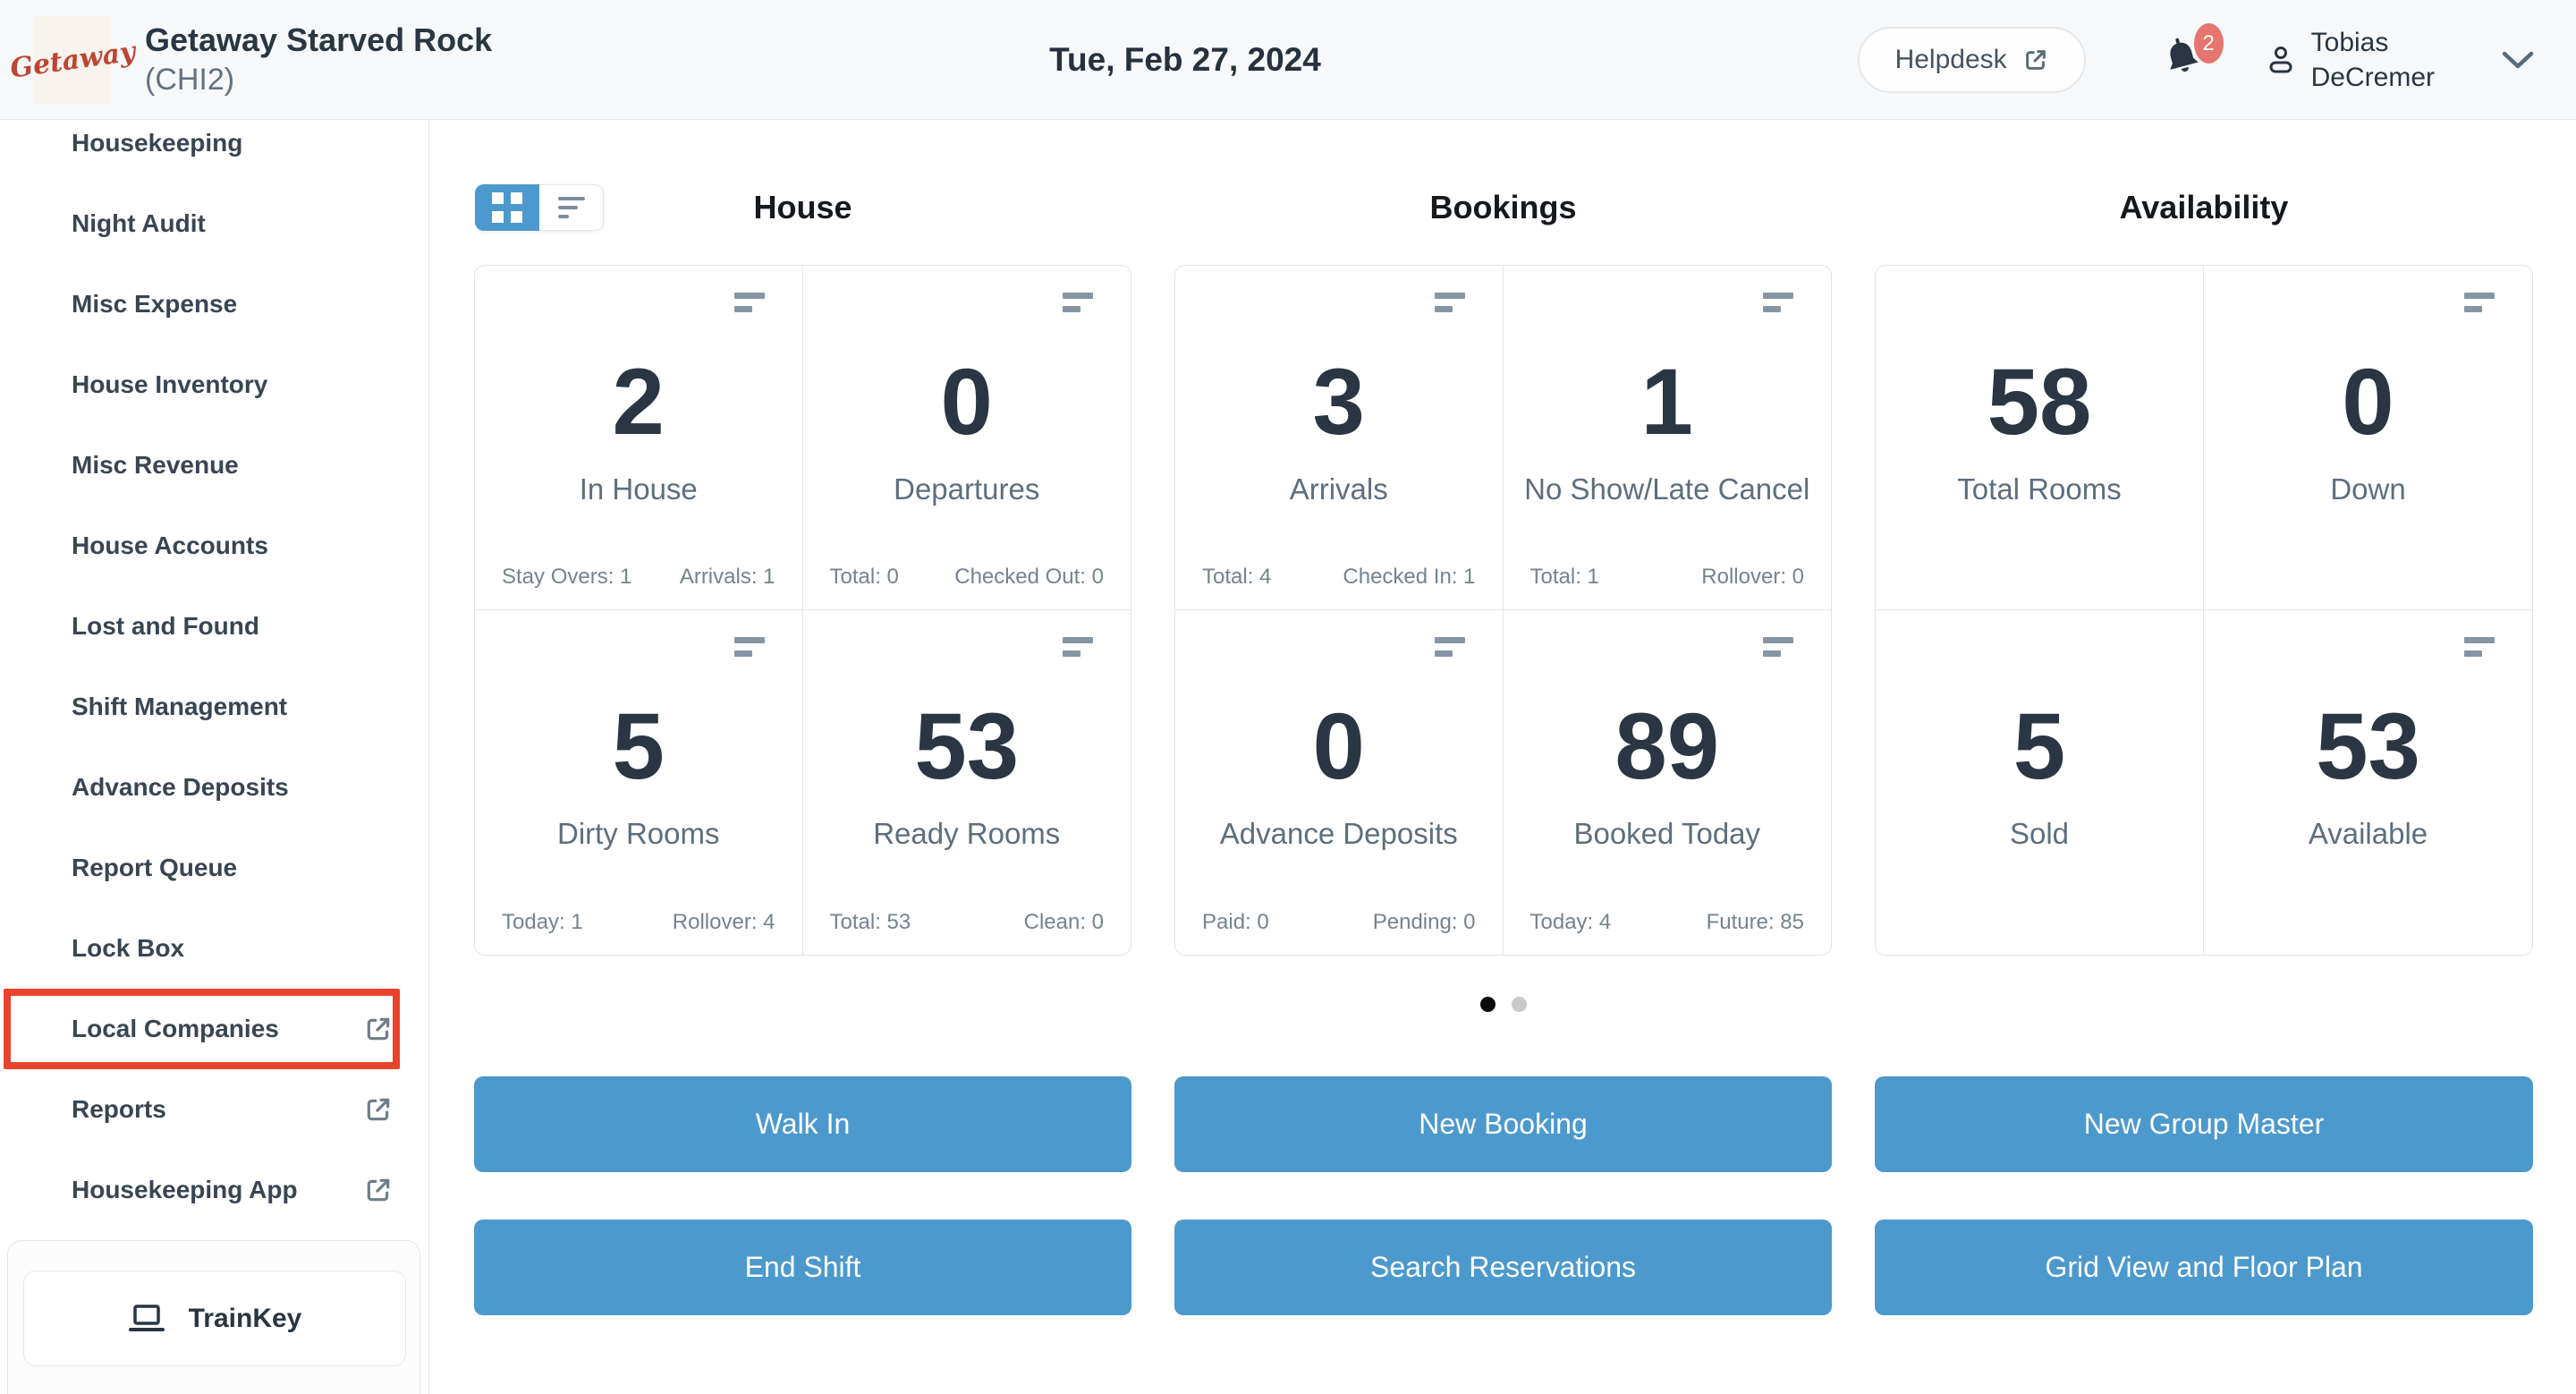  I want to click on search-reservations-button: Search Reservations, so click(1503, 1268).